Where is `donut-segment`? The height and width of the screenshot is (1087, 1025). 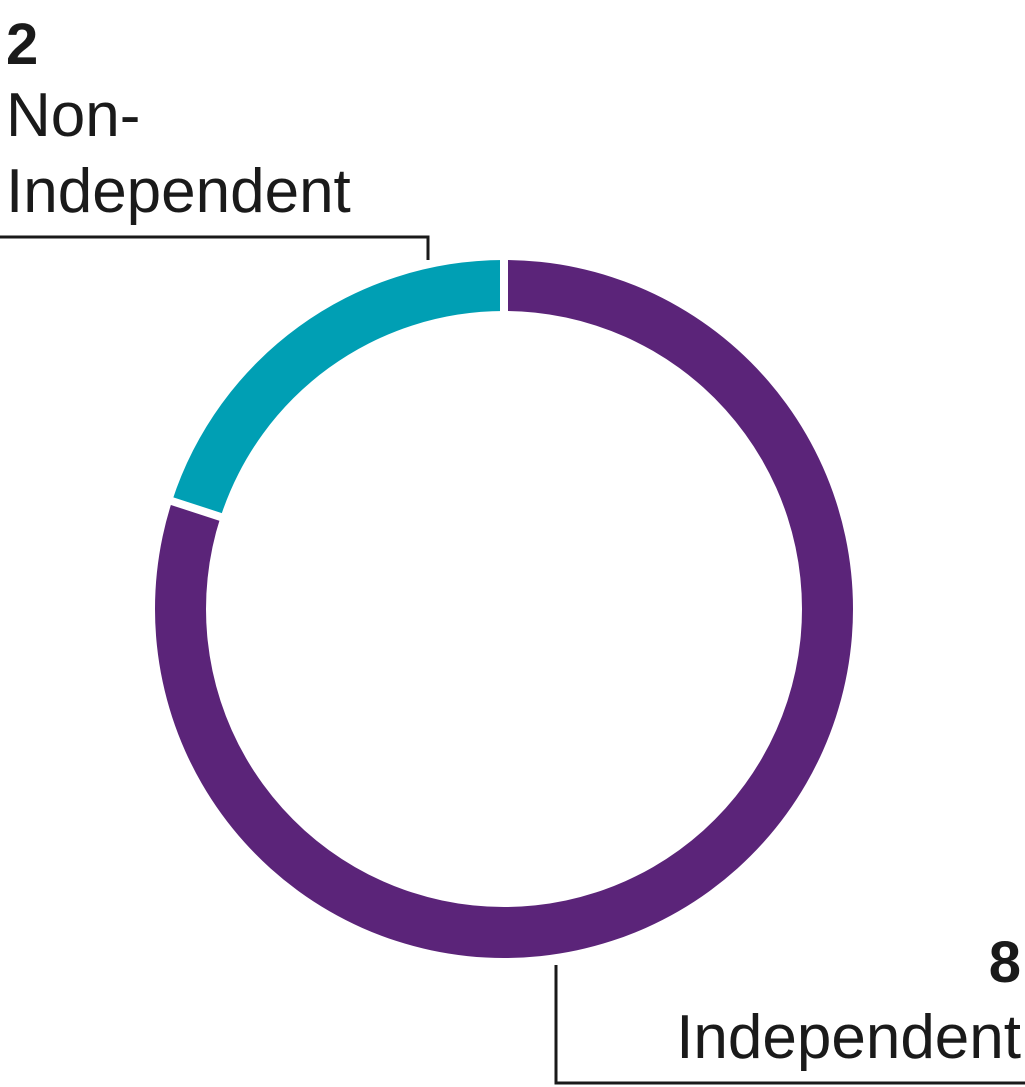 donut-segment is located at coordinates (338, 388).